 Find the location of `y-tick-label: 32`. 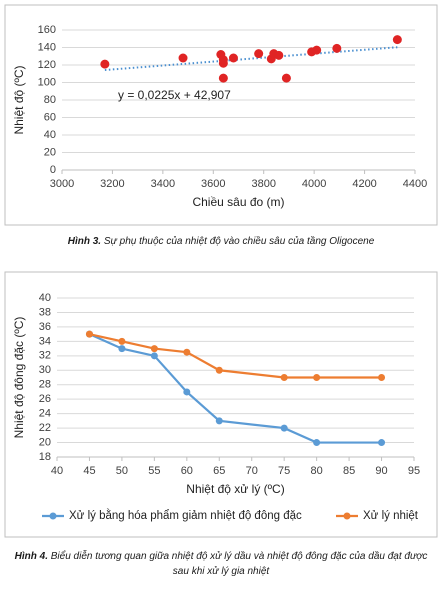

y-tick-label: 32 is located at coordinates (45, 356).